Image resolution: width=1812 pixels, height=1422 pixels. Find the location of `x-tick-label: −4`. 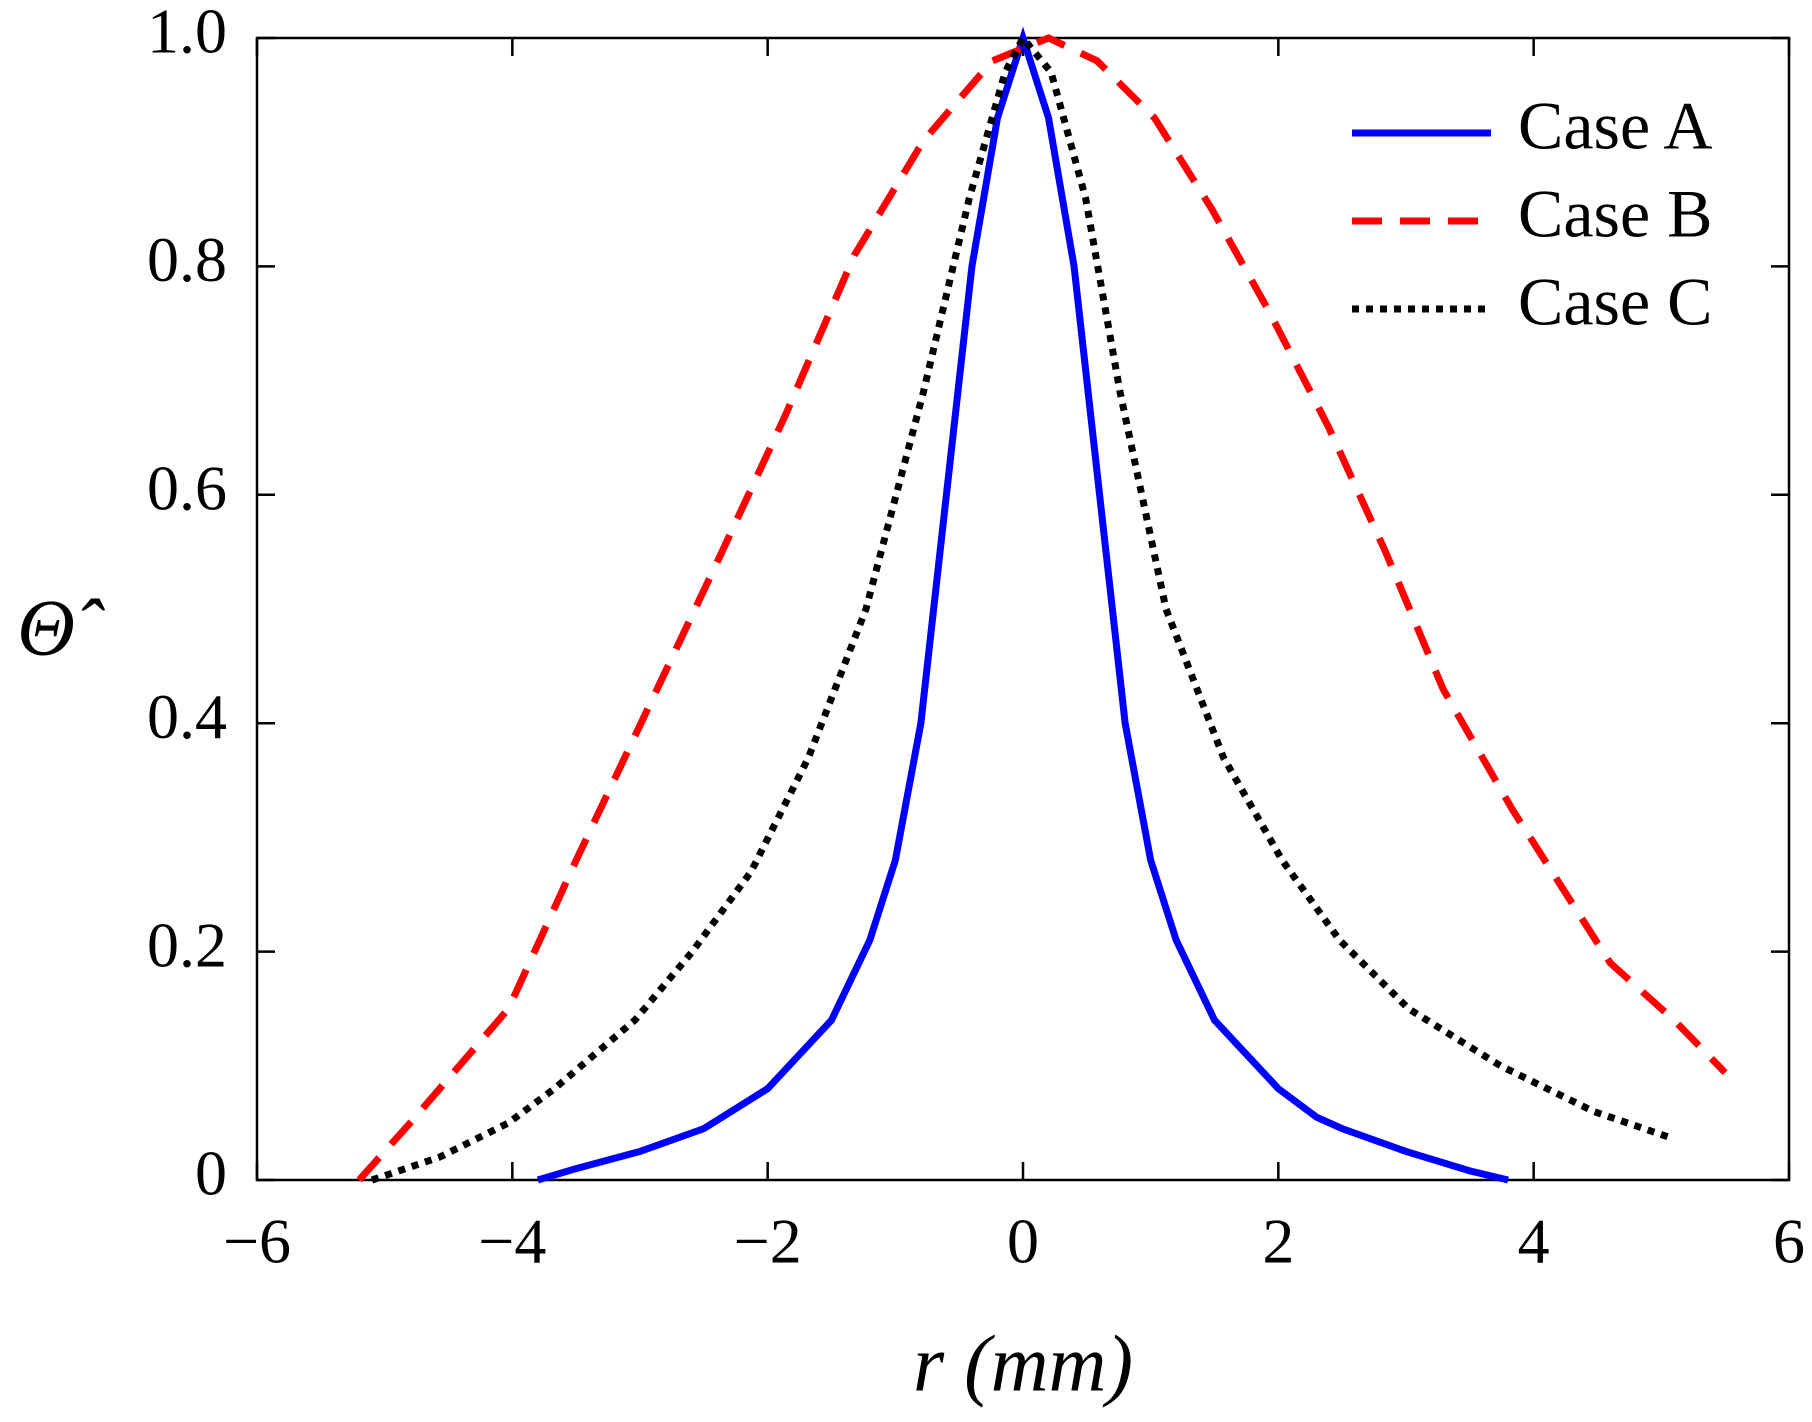

x-tick-label: −4 is located at coordinates (512, 1241).